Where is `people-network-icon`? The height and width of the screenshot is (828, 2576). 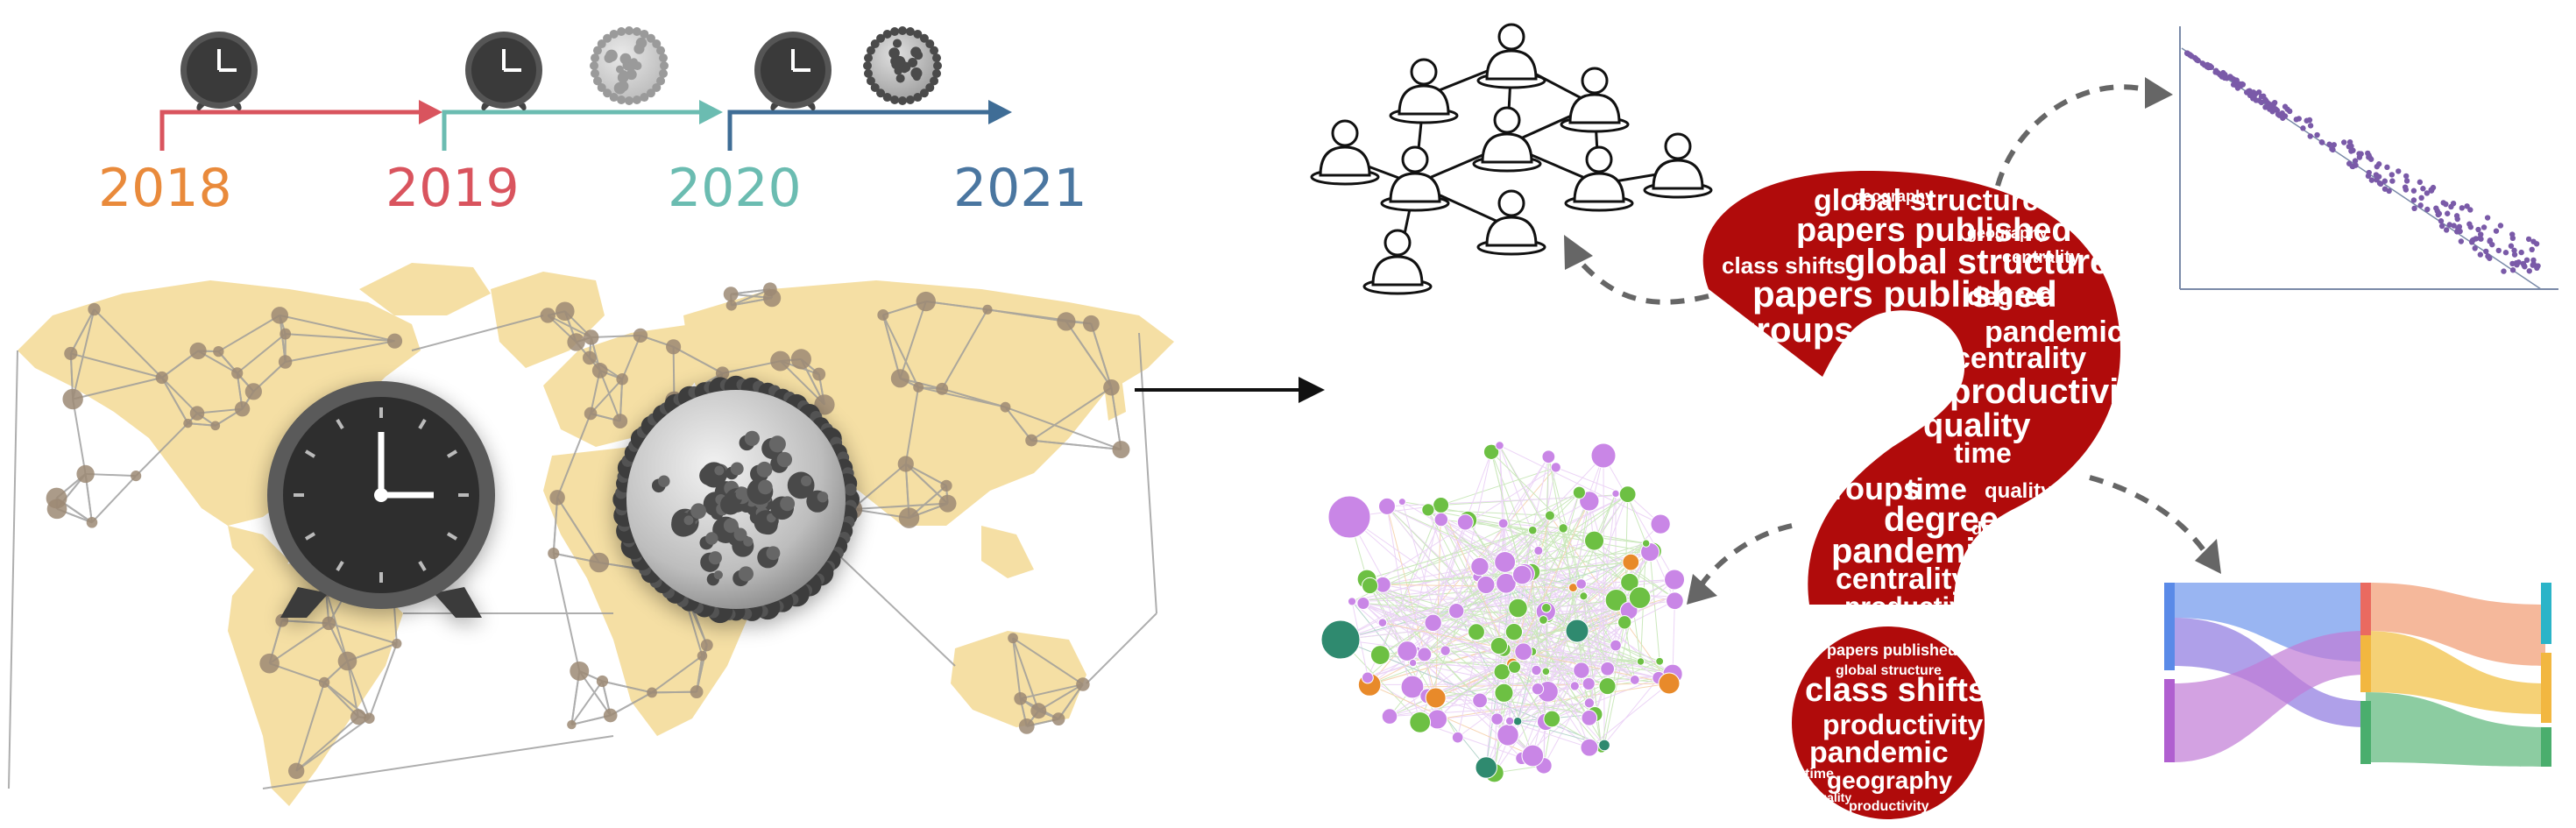 people-network-icon is located at coordinates (1511, 159).